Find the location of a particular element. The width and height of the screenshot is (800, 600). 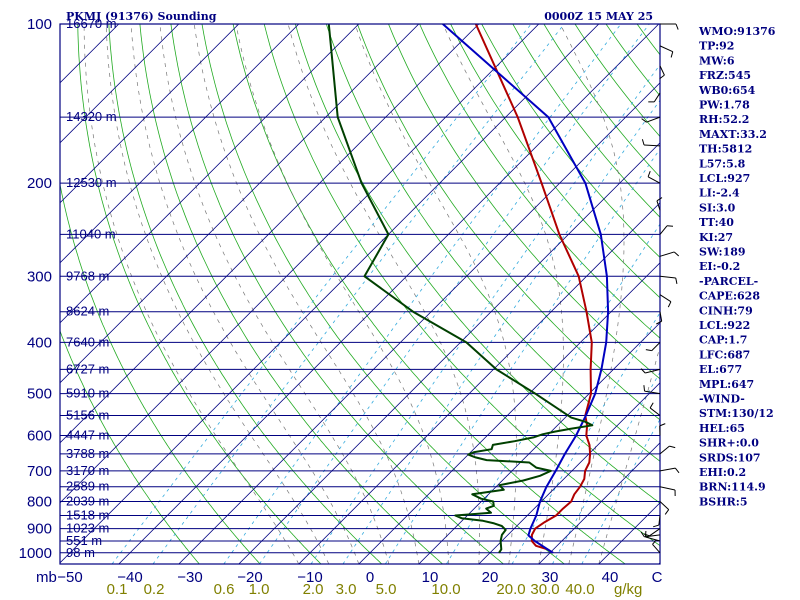

height-label: 5156 m is located at coordinates (87, 415).